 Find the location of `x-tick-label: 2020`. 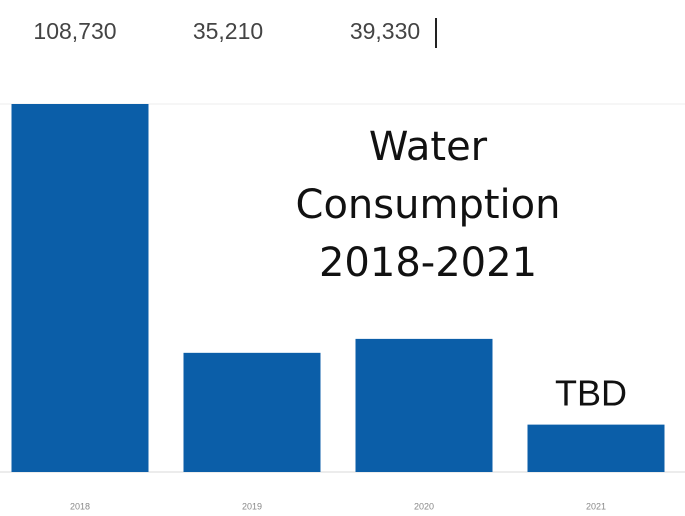

x-tick-label: 2020 is located at coordinates (424, 506).